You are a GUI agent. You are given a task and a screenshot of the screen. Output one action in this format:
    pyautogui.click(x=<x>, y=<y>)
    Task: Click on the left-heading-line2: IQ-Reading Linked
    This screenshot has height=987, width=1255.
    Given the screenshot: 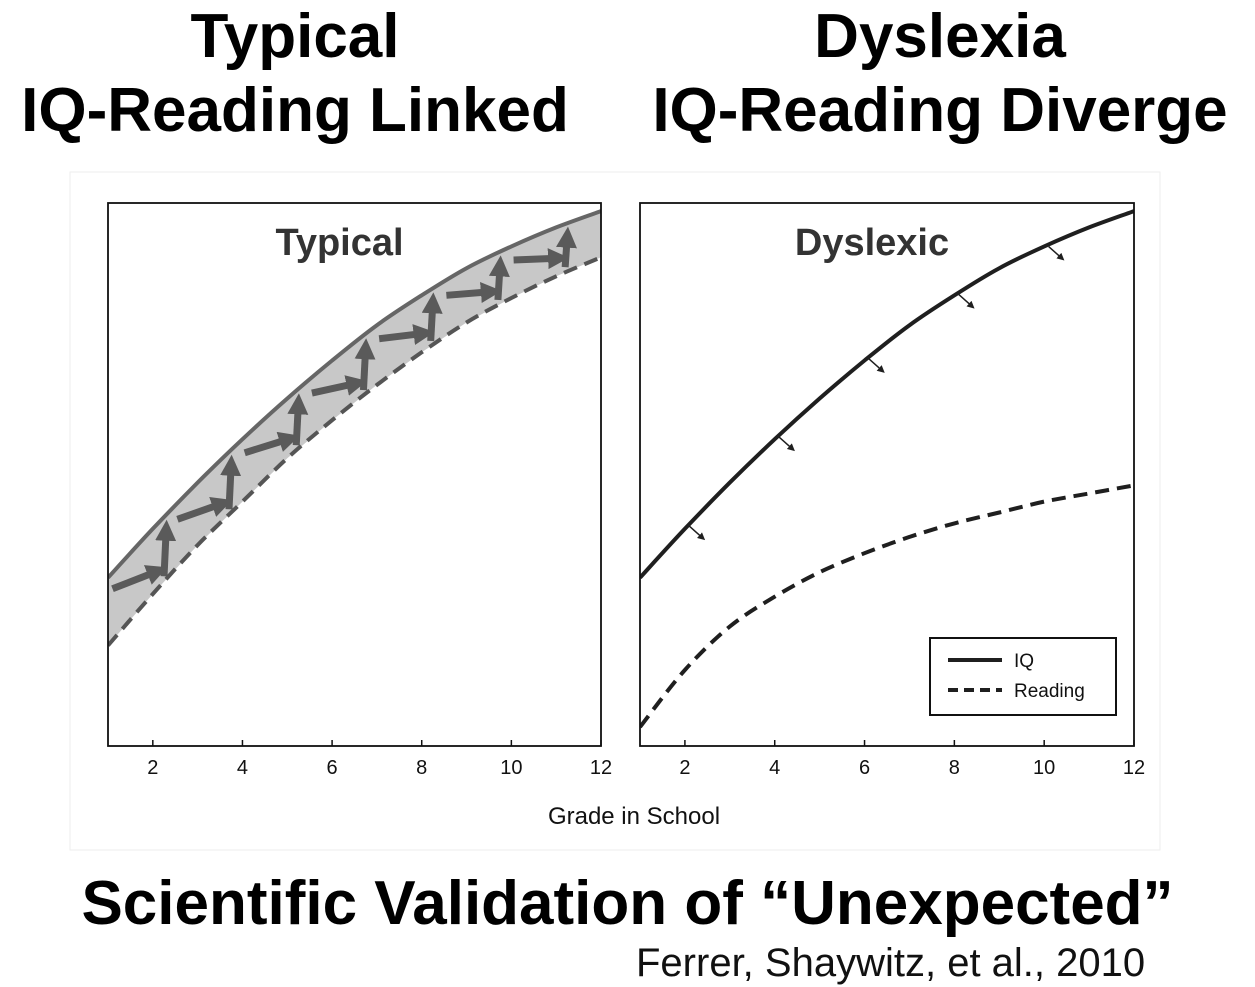 What is the action you would take?
    pyautogui.click(x=295, y=110)
    